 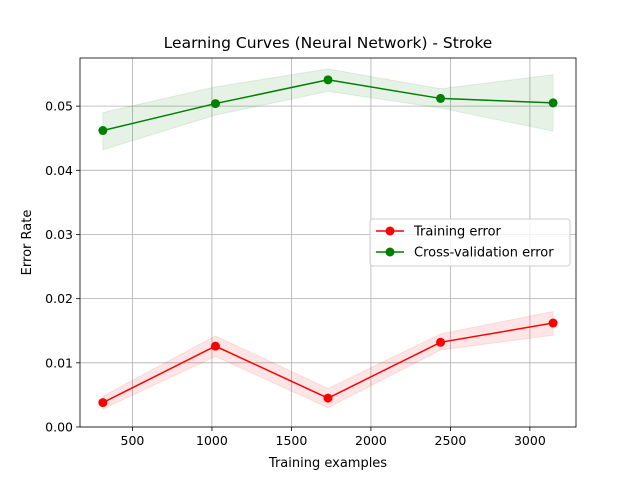 What do you see at coordinates (59, 362) in the screenshot?
I see `y-tick-label: 0.01` at bounding box center [59, 362].